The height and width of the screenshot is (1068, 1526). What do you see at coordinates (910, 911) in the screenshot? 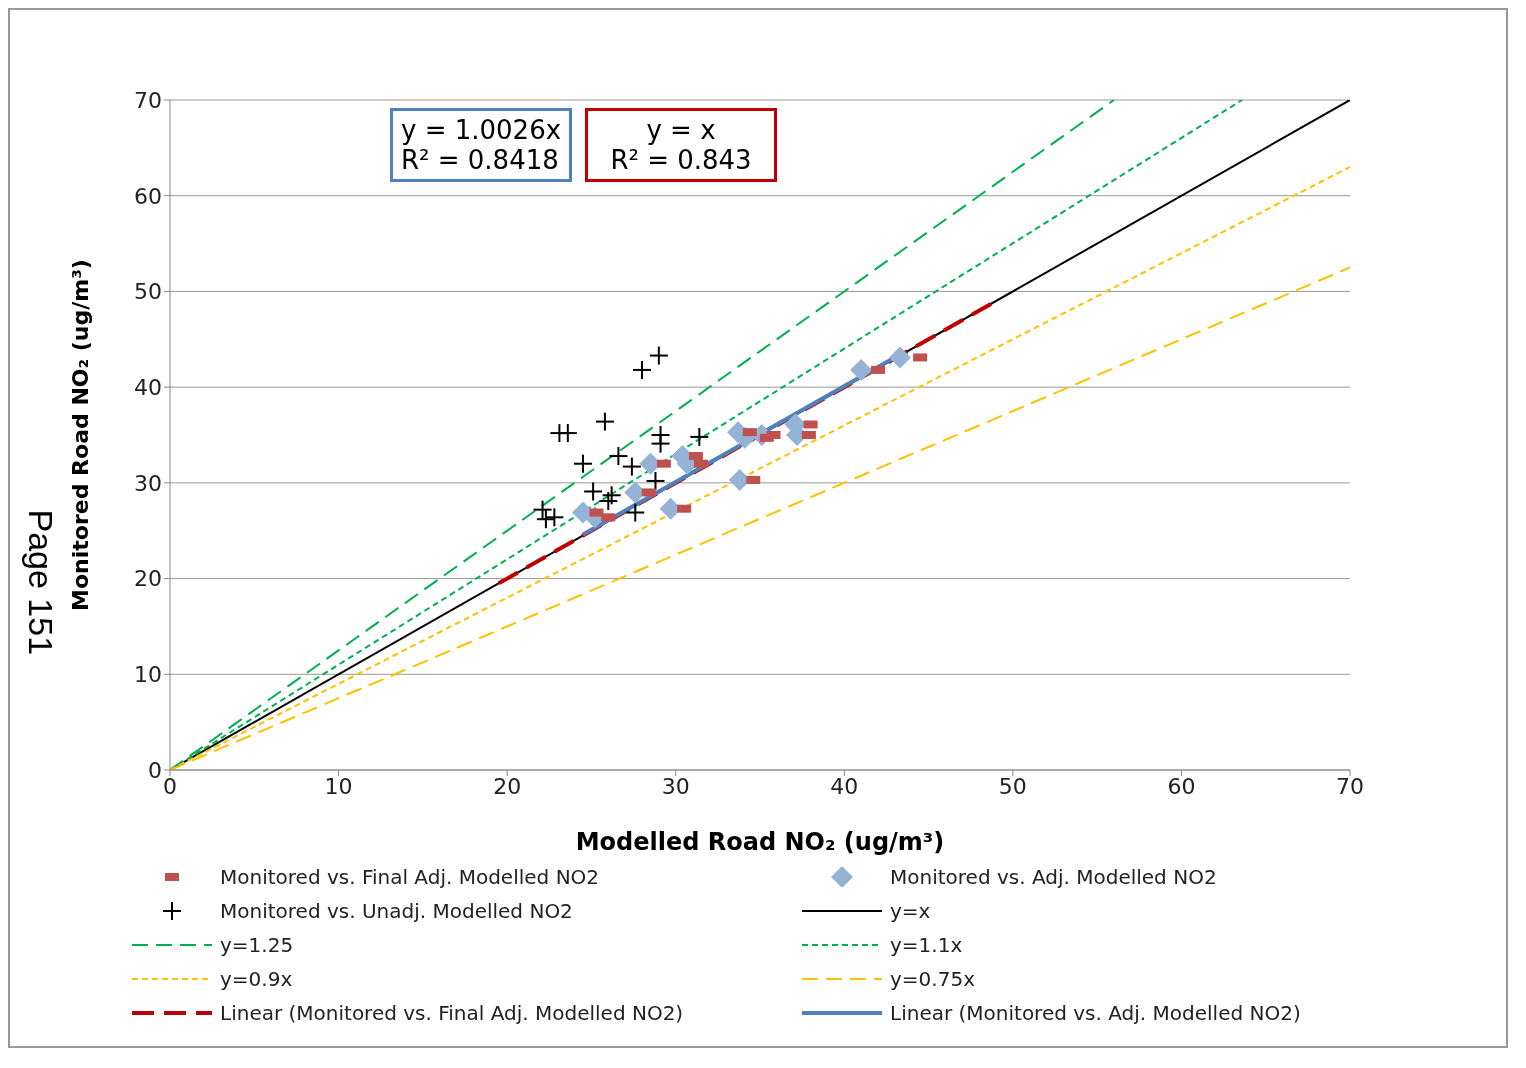
I see `legend-label: y=x` at bounding box center [910, 911].